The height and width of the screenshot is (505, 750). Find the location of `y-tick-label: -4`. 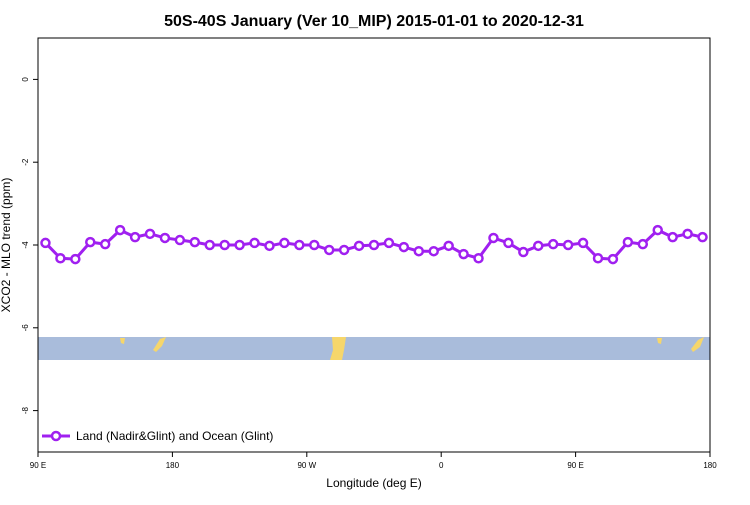

y-tick-label: -4 is located at coordinates (25, 245).